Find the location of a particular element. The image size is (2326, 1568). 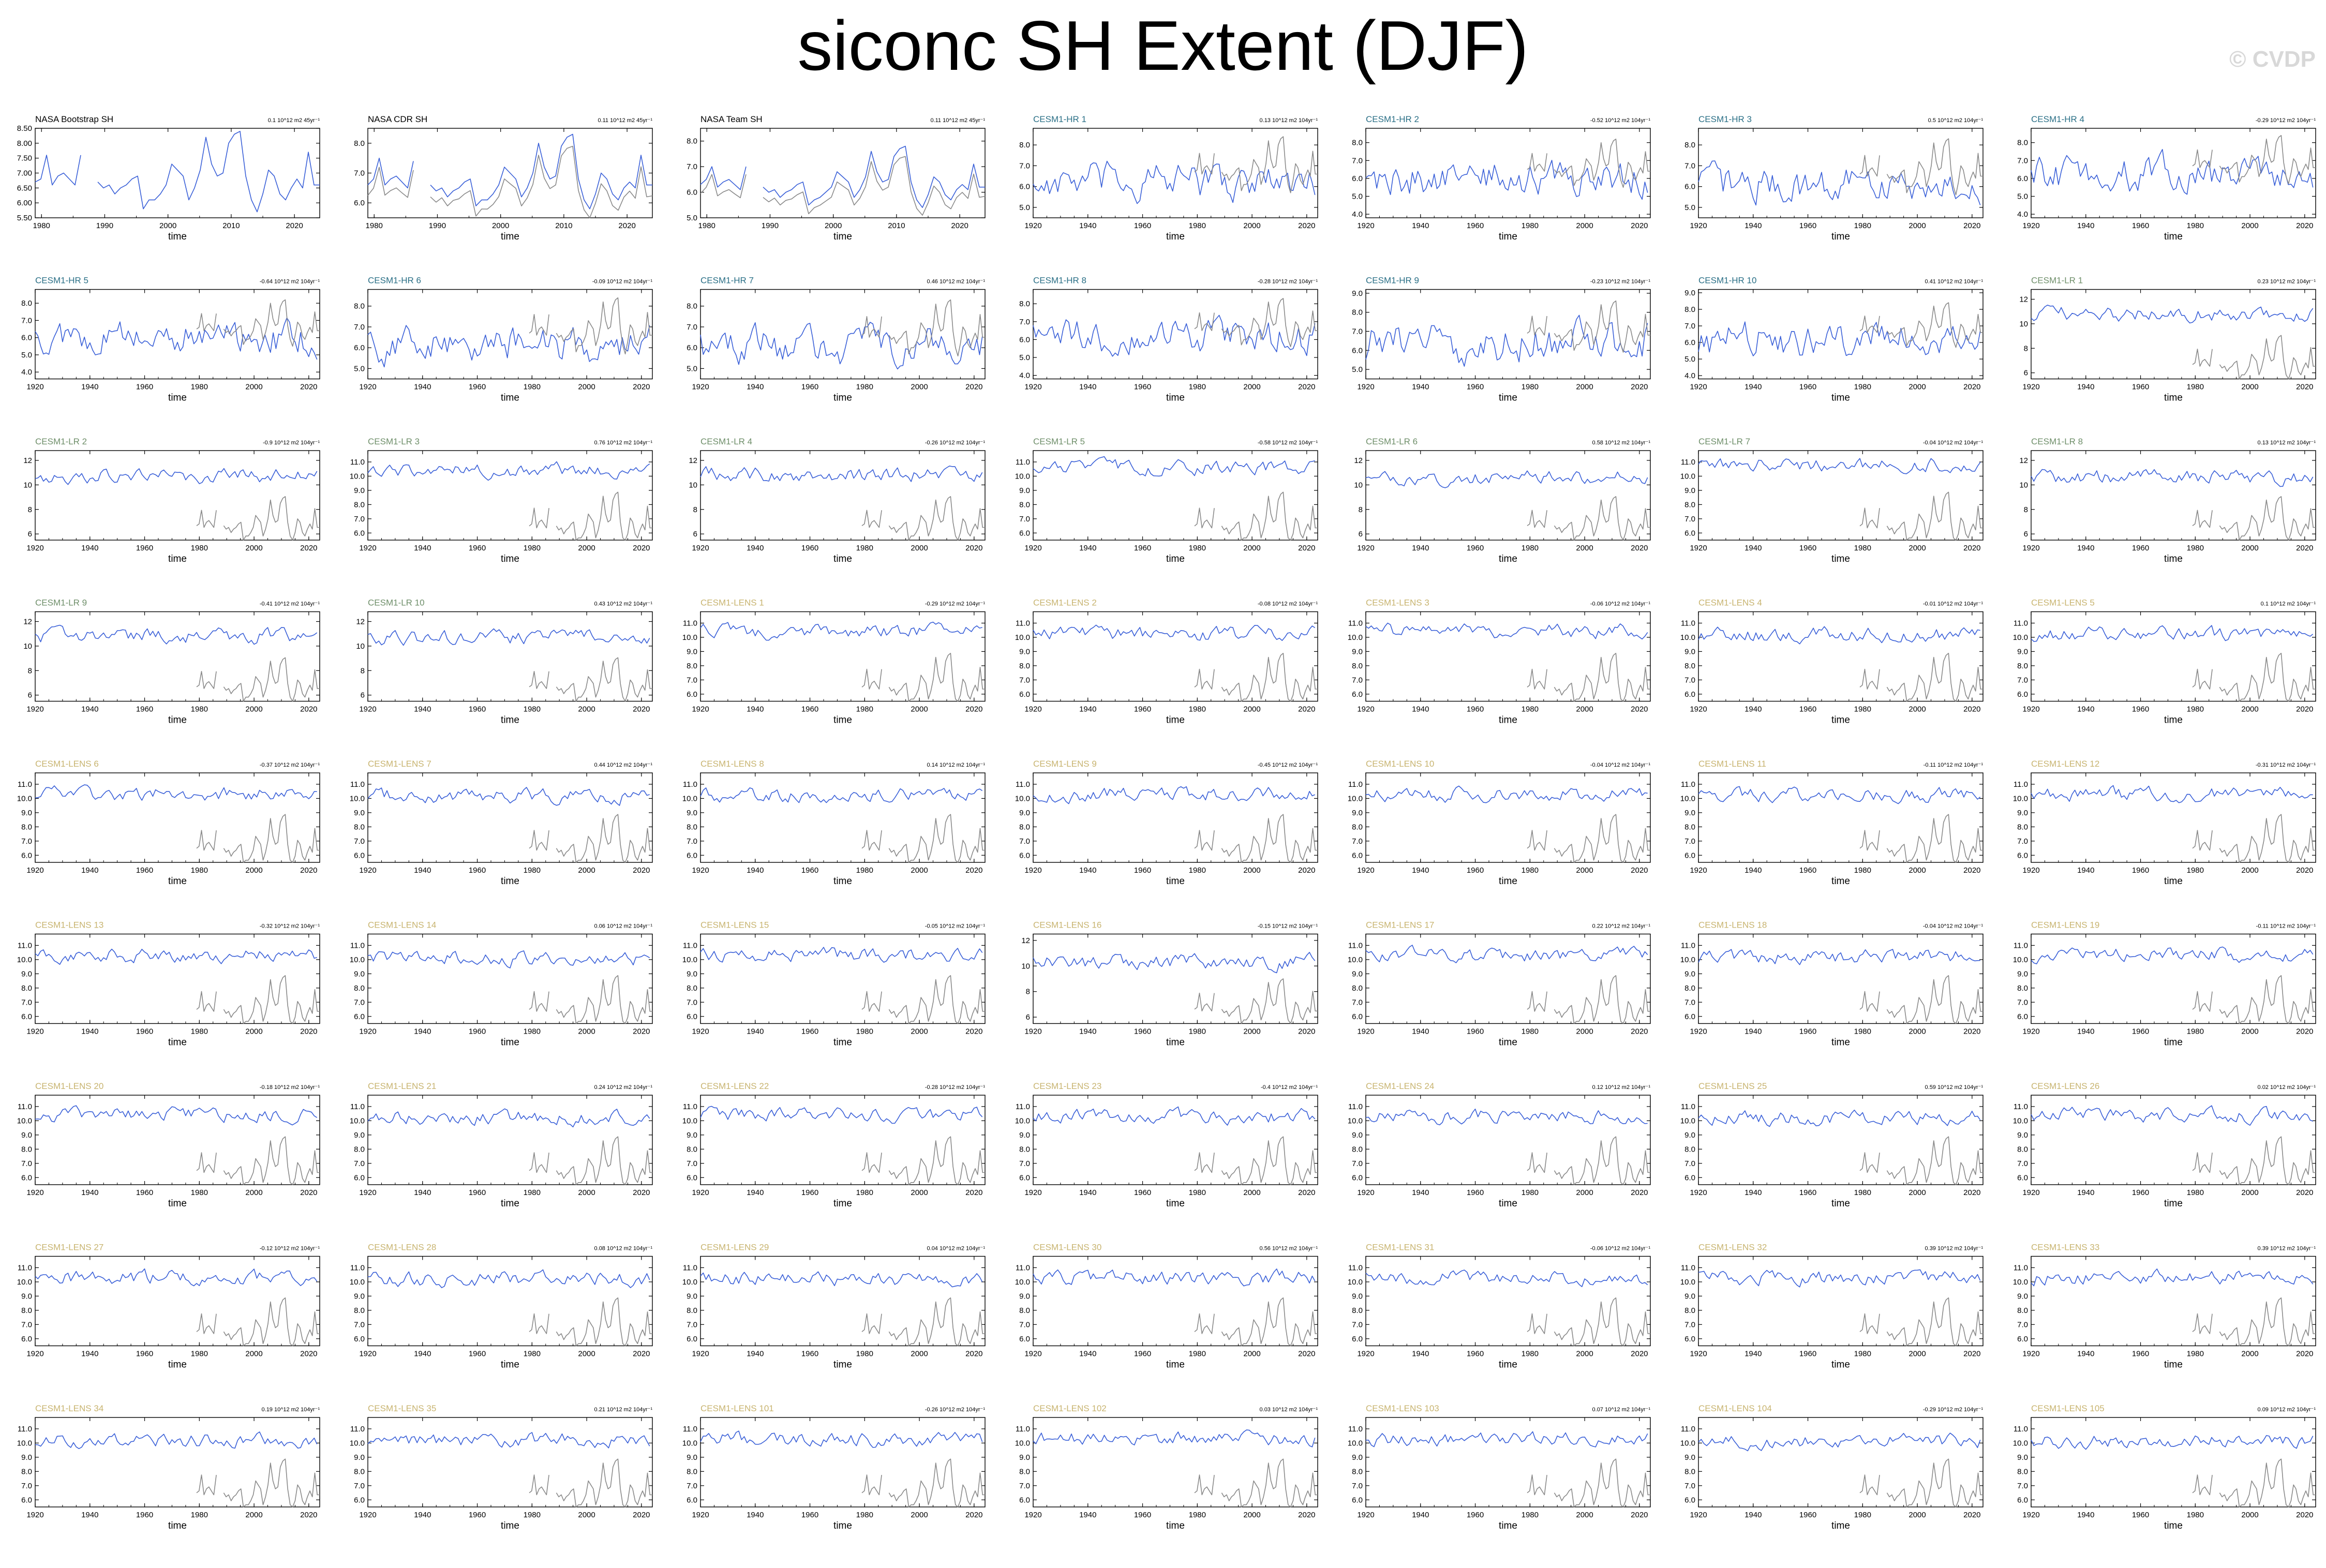

obs-series-line is located at coordinates (842, 176).